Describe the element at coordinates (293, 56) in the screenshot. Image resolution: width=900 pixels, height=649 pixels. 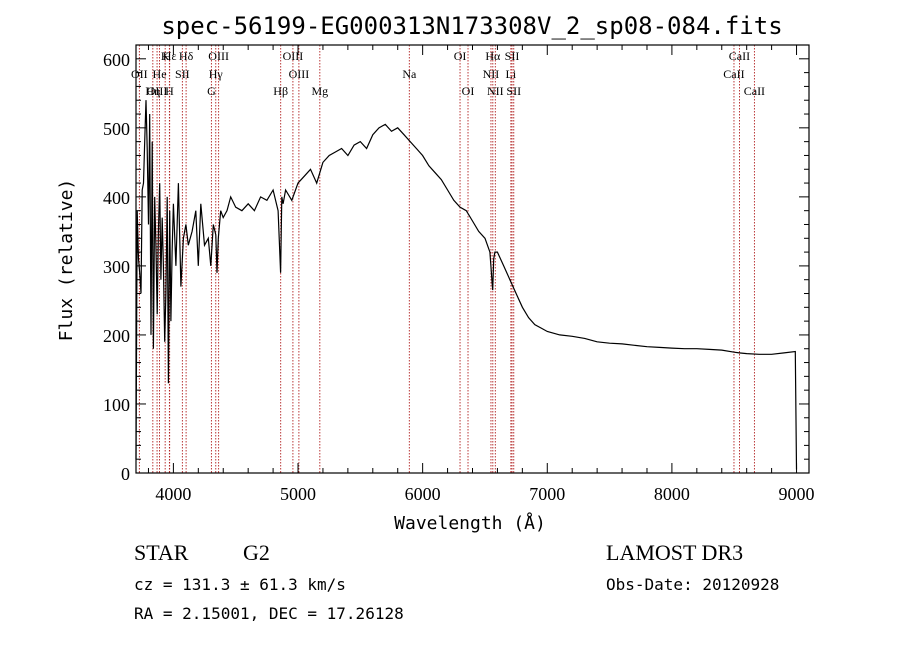
I see `line-label-13: OIII` at that location.